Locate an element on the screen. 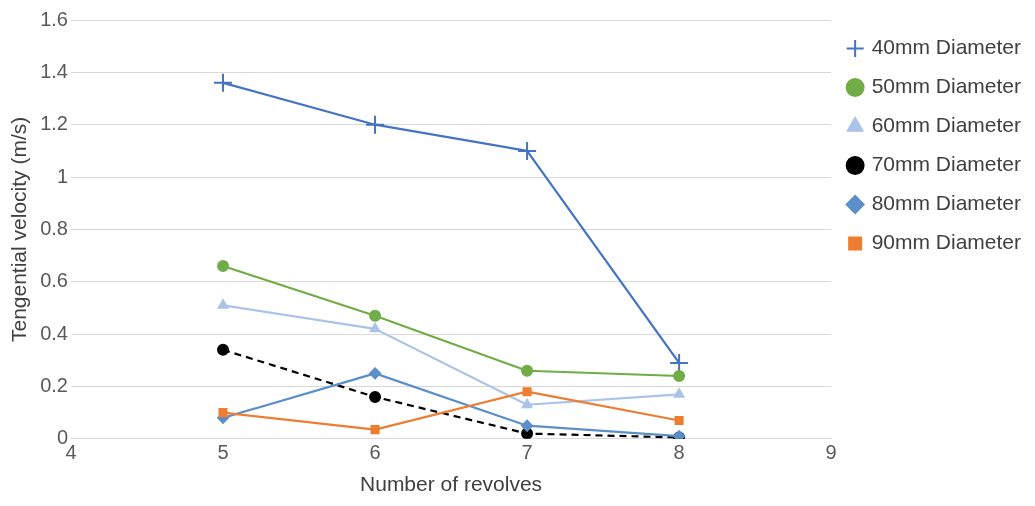 The width and height of the screenshot is (1035, 506). y-tick-label: 0 is located at coordinates (62, 437).